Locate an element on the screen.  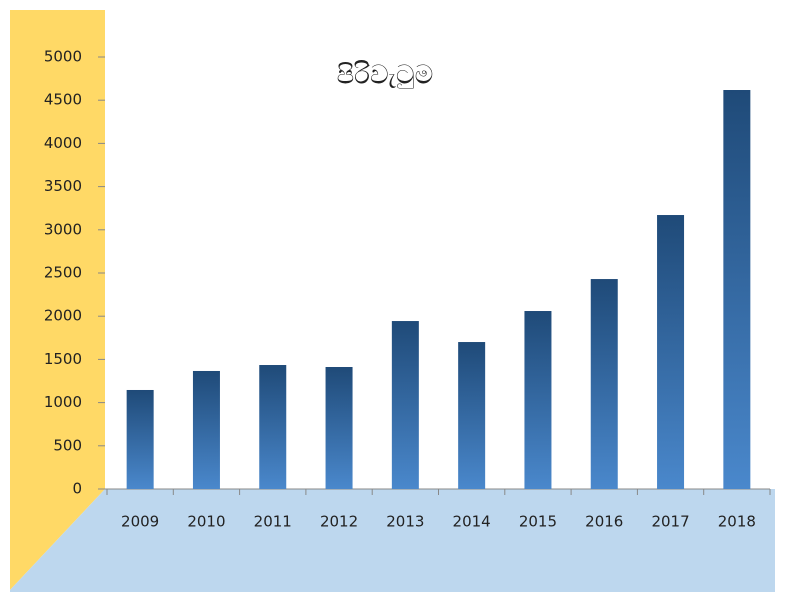
y-tick-label: 5000 is located at coordinates (63, 57).